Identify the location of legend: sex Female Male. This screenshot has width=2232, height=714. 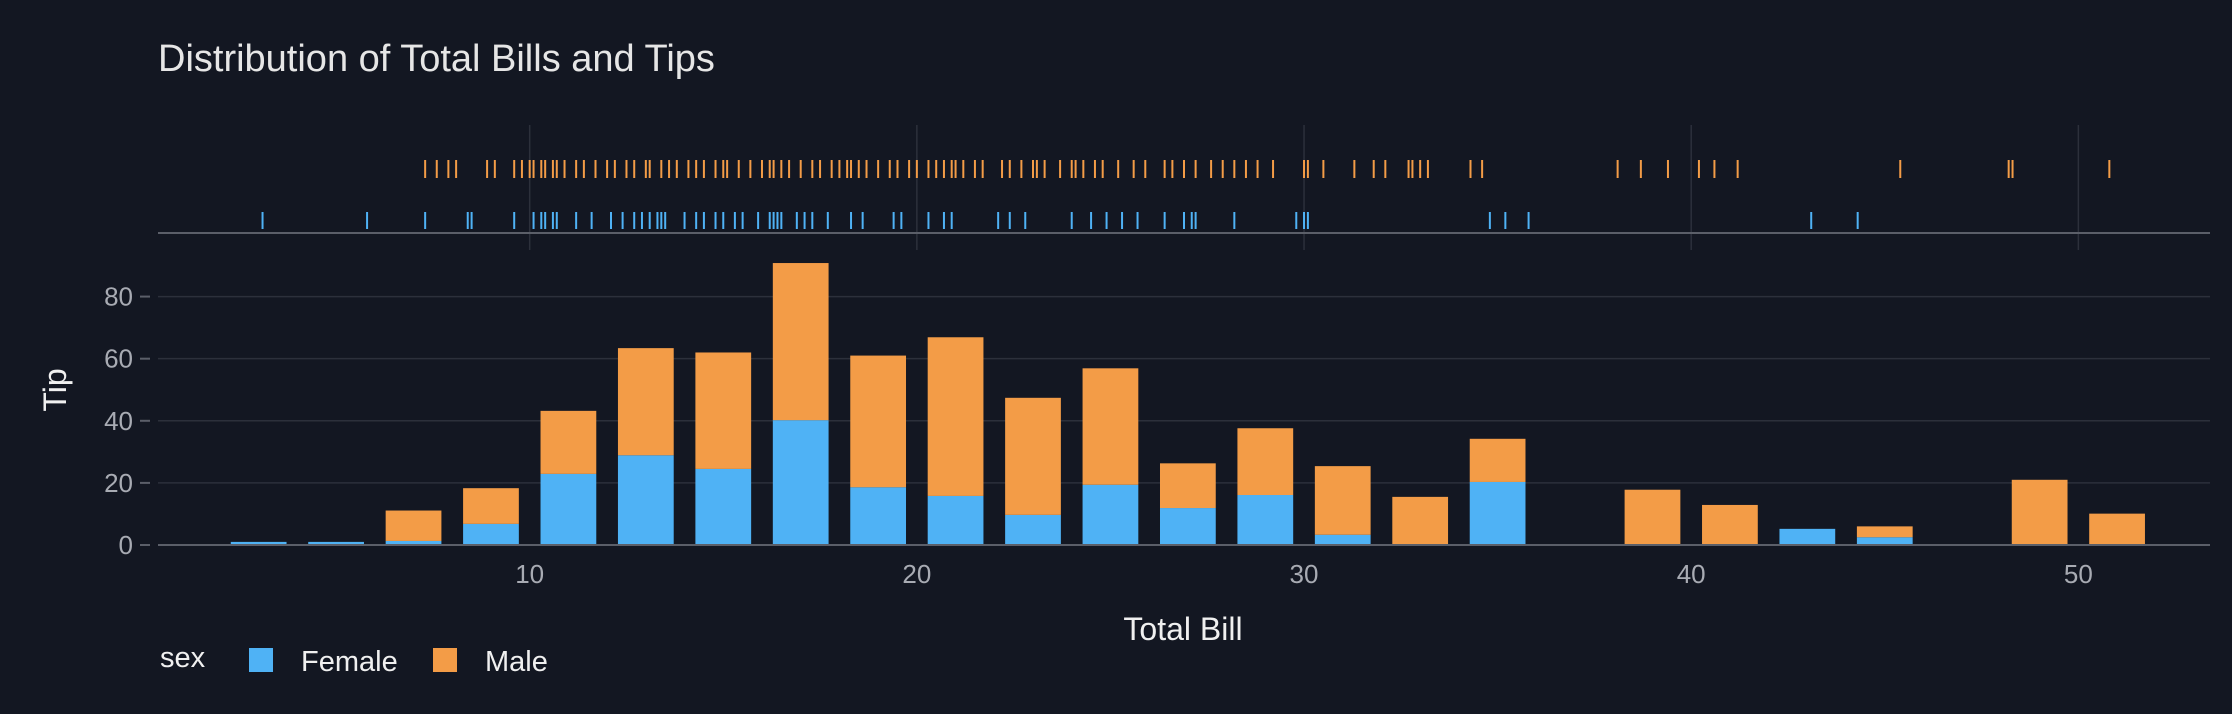
(354, 660).